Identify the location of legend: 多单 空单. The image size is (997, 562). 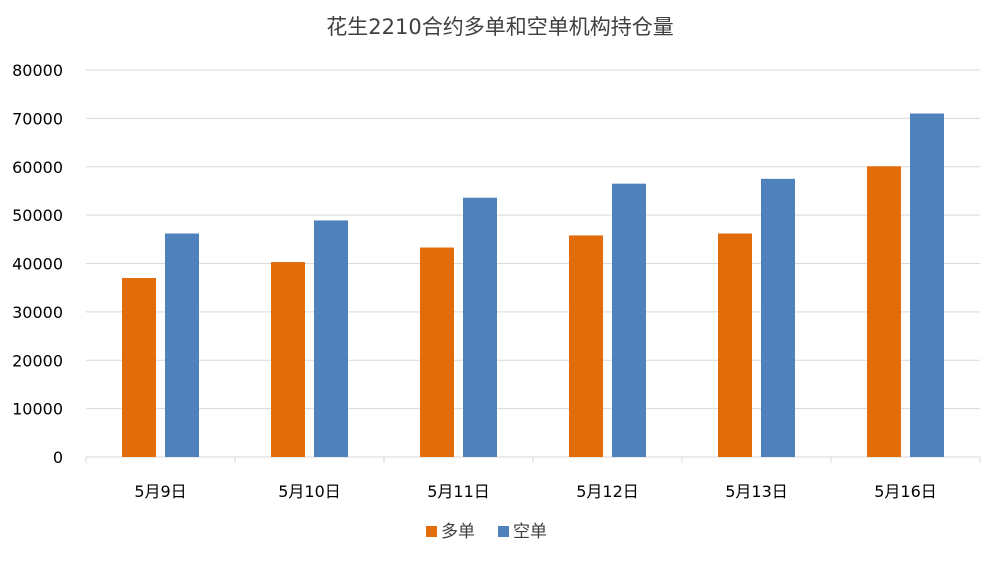
(486, 532).